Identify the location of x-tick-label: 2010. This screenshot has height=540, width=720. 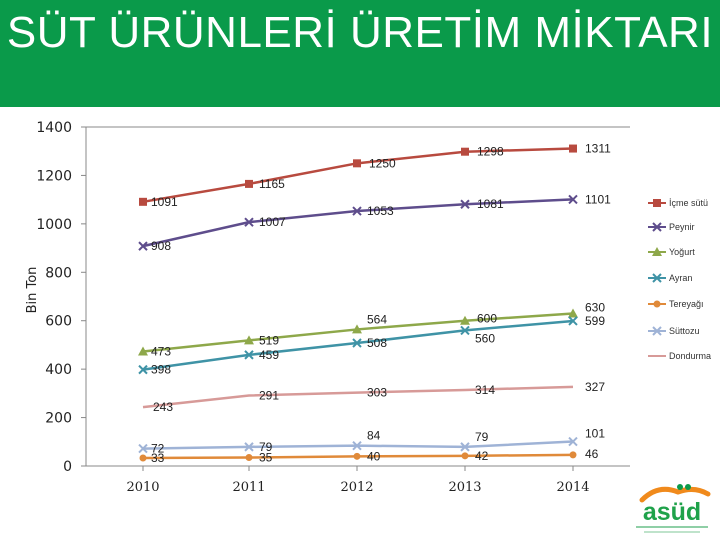
(142, 487).